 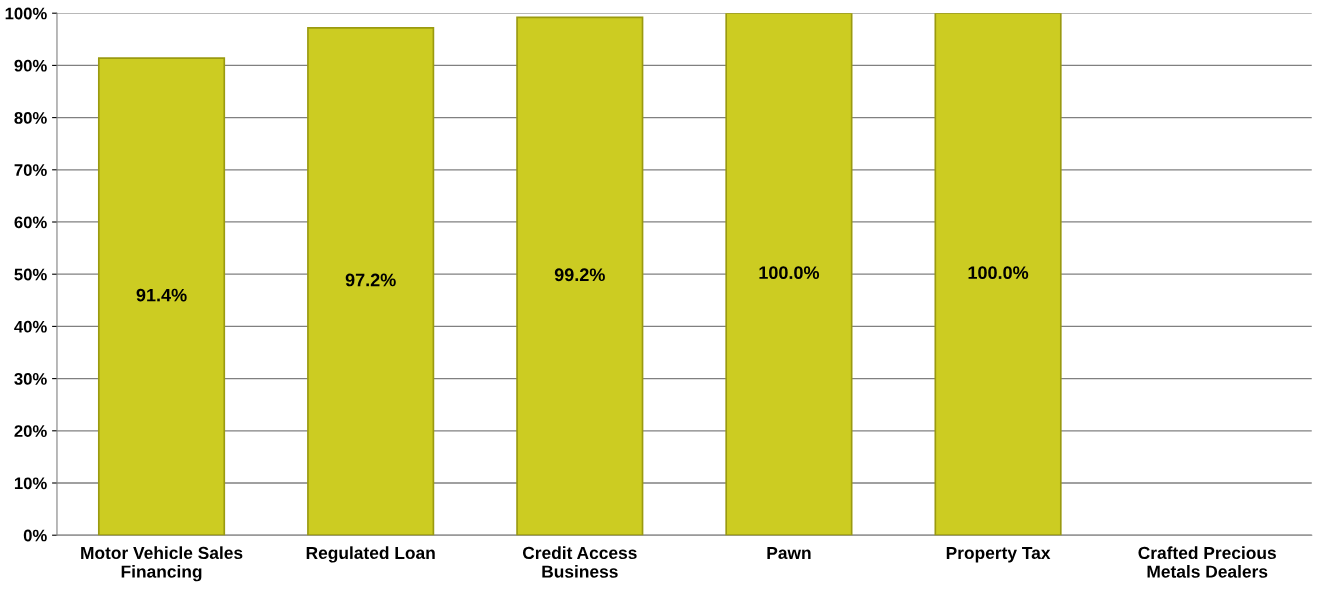 What do you see at coordinates (30, 326) in the screenshot?
I see `y-tick-label: 40%` at bounding box center [30, 326].